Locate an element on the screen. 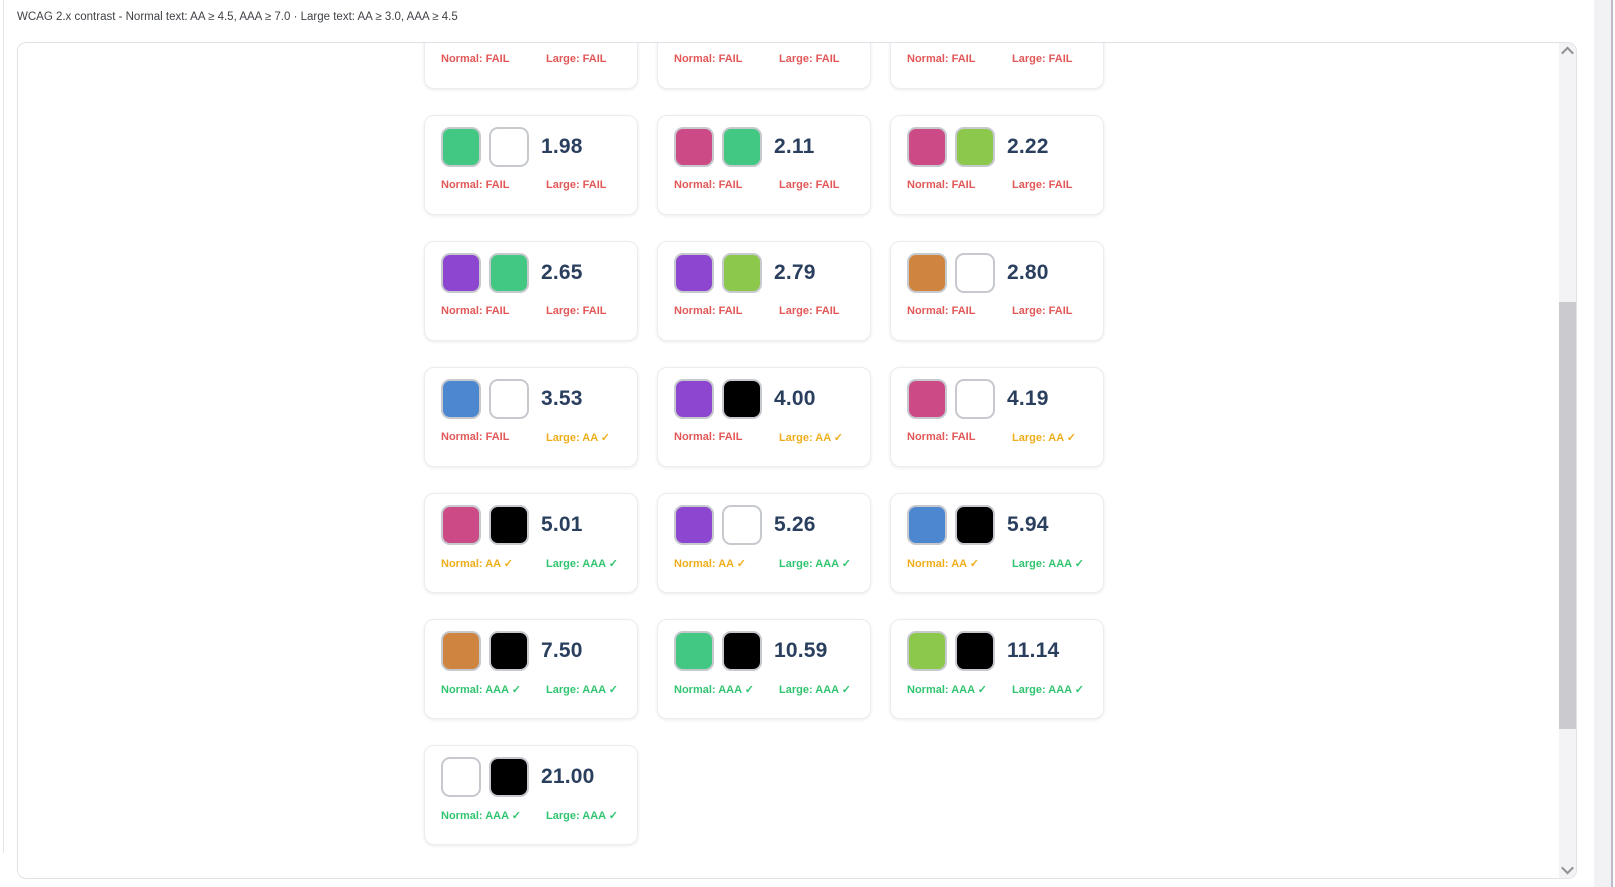  contrast-ratio: 3.53 is located at coordinates (562, 398).